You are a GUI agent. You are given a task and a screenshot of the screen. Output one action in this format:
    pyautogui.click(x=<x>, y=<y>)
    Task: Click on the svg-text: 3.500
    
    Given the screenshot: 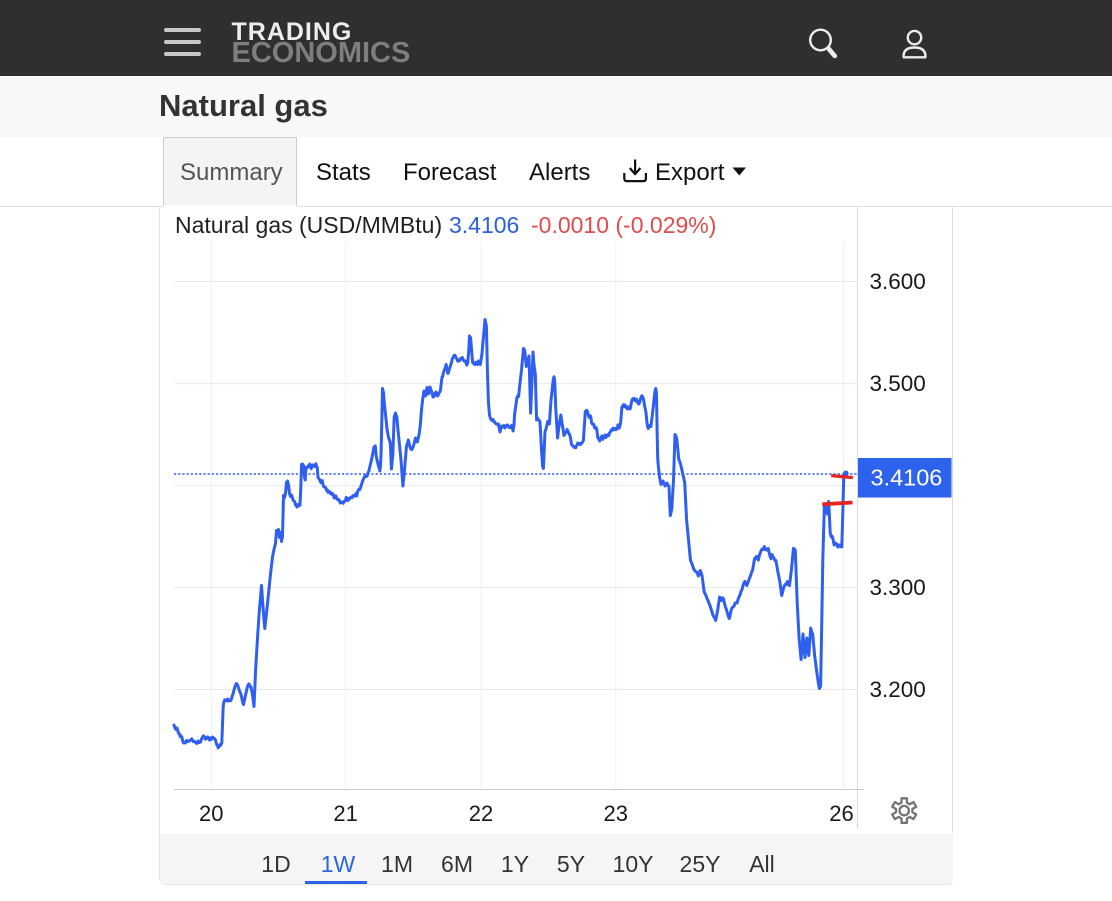 What is the action you would take?
    pyautogui.click(x=898, y=383)
    